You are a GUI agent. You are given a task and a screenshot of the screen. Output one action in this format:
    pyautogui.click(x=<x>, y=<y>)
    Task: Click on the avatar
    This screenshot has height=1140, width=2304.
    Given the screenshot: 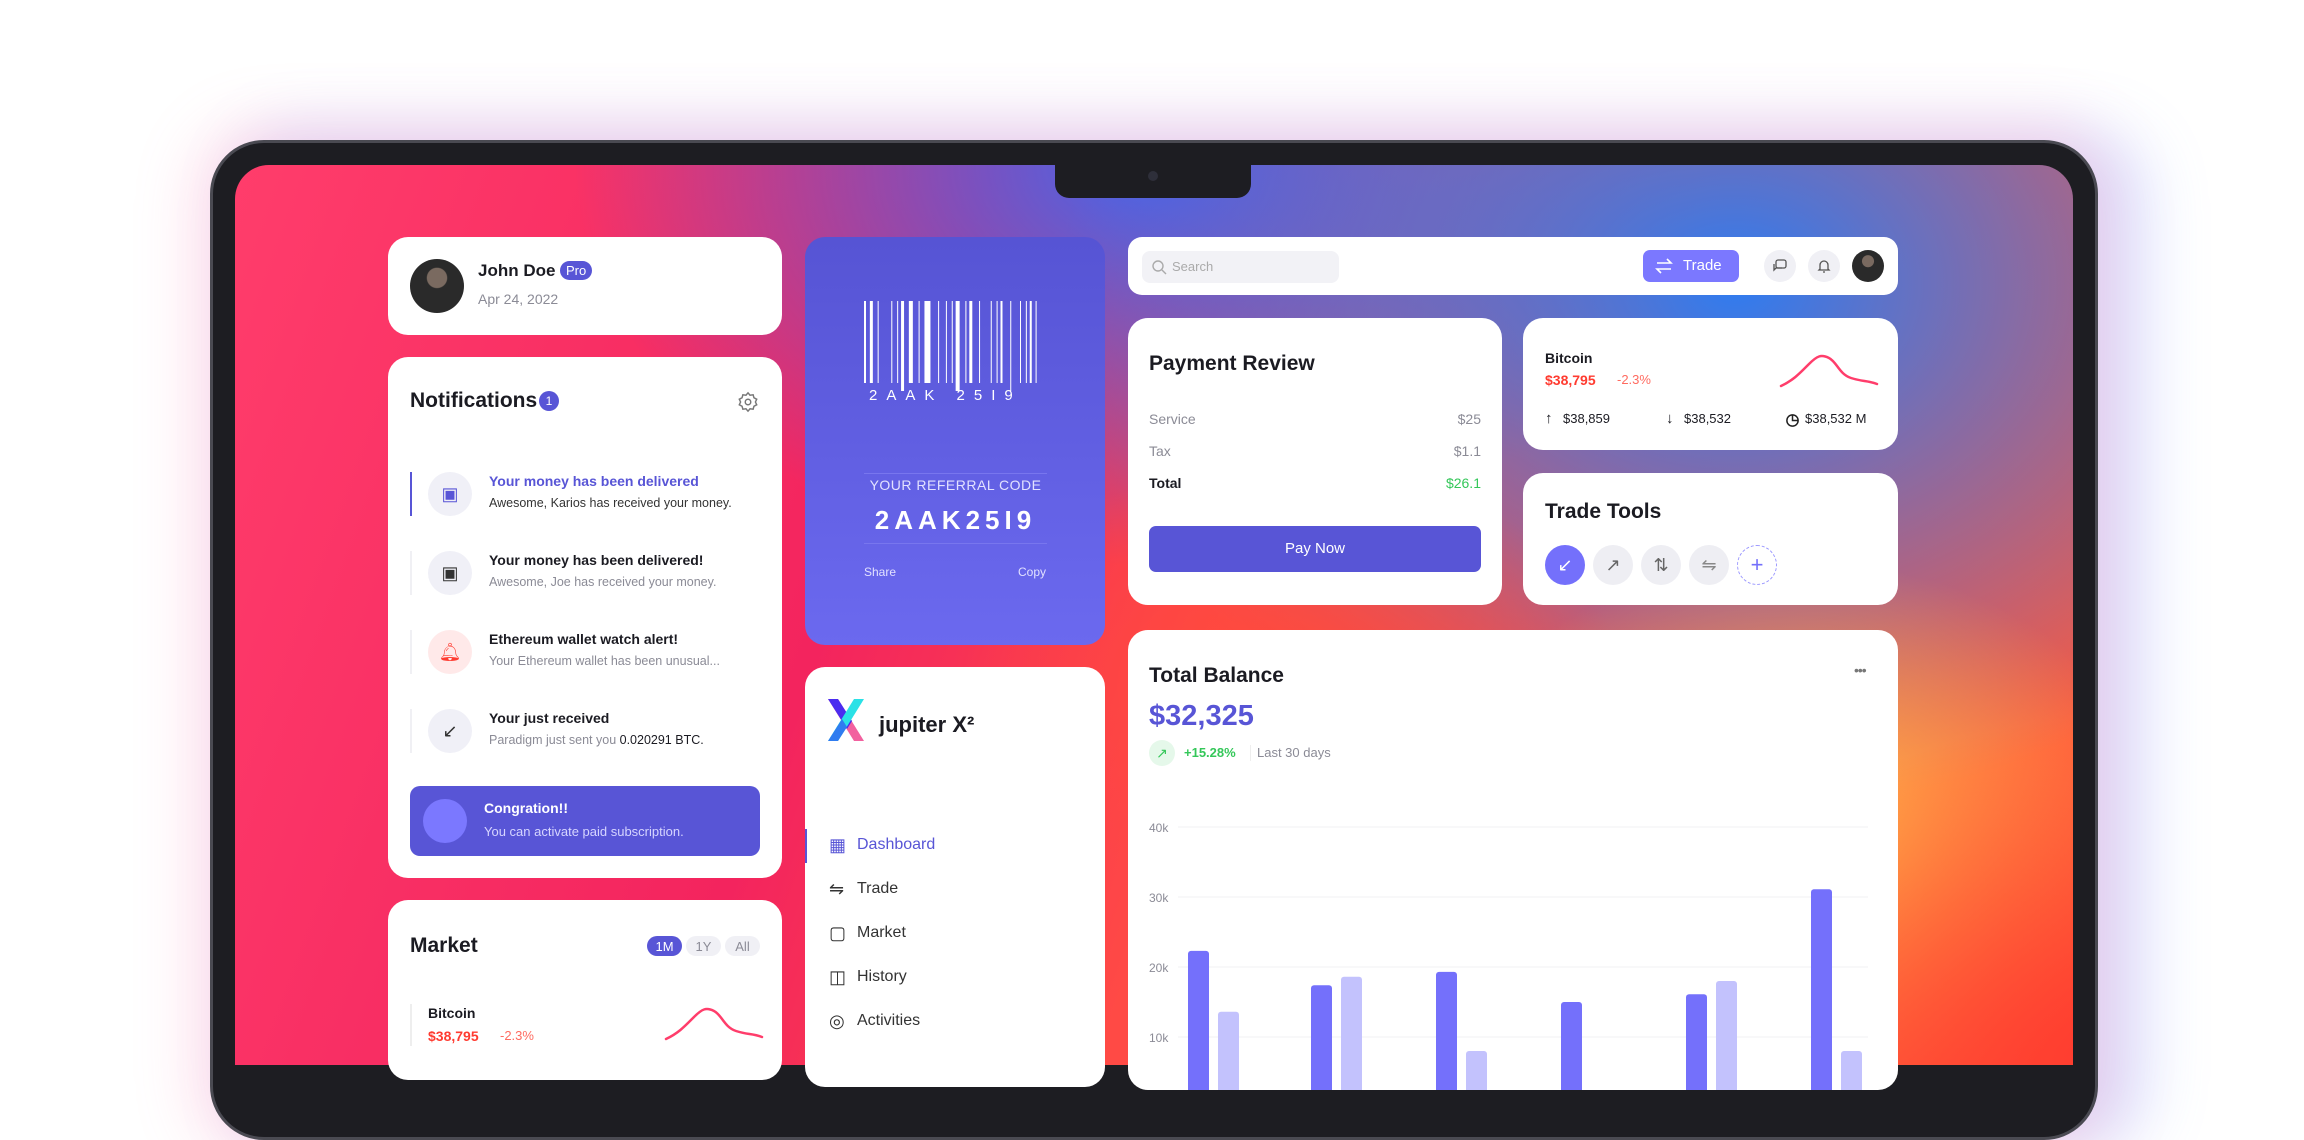 What is the action you would take?
    pyautogui.click(x=437, y=286)
    